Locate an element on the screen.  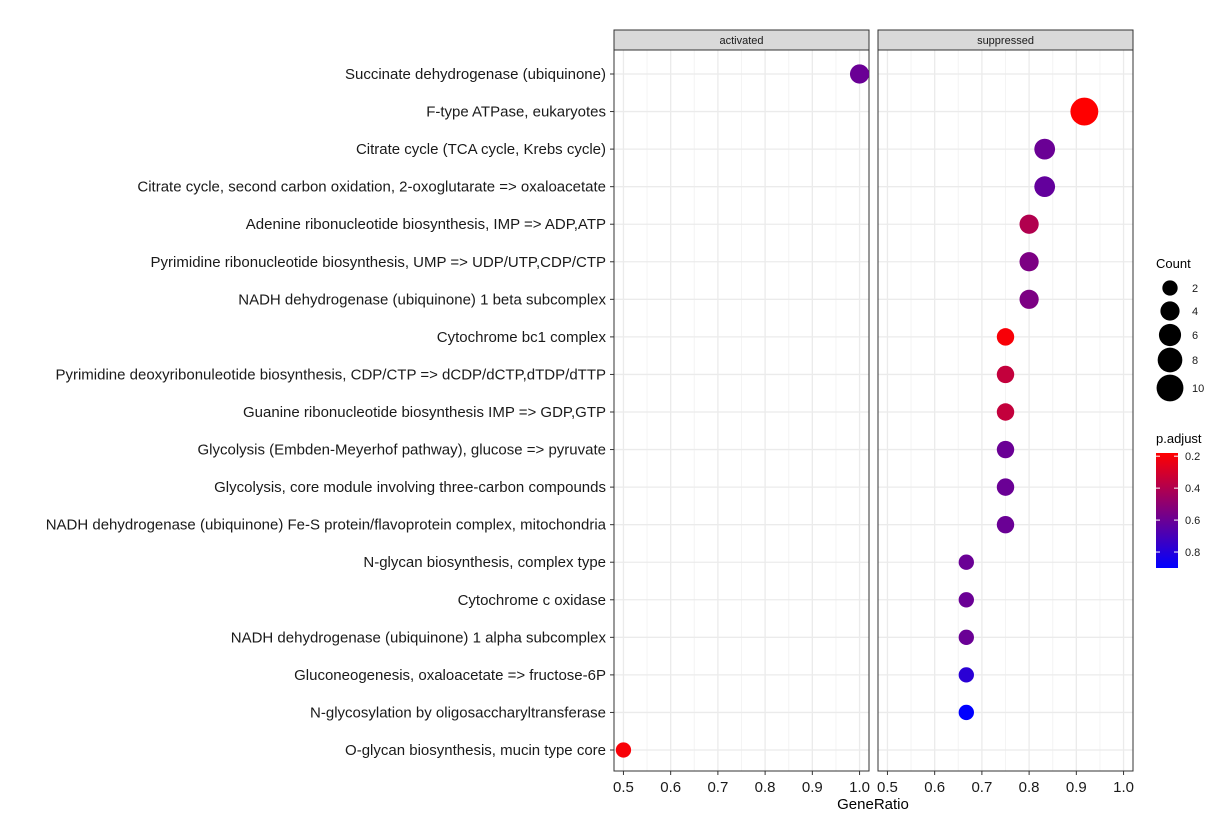
category-label: O-glycan biosynthesis, mucin type core is located at coordinates (475, 750).